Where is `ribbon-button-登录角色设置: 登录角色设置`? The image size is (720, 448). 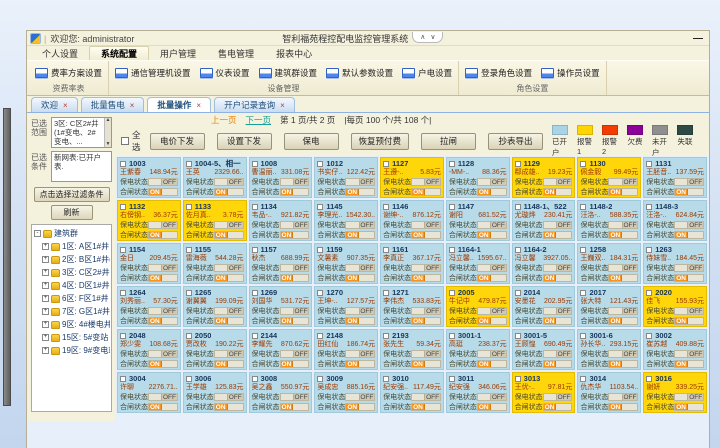 ribbon-button-登录角色设置: 登录角色设置 is located at coordinates (498, 73).